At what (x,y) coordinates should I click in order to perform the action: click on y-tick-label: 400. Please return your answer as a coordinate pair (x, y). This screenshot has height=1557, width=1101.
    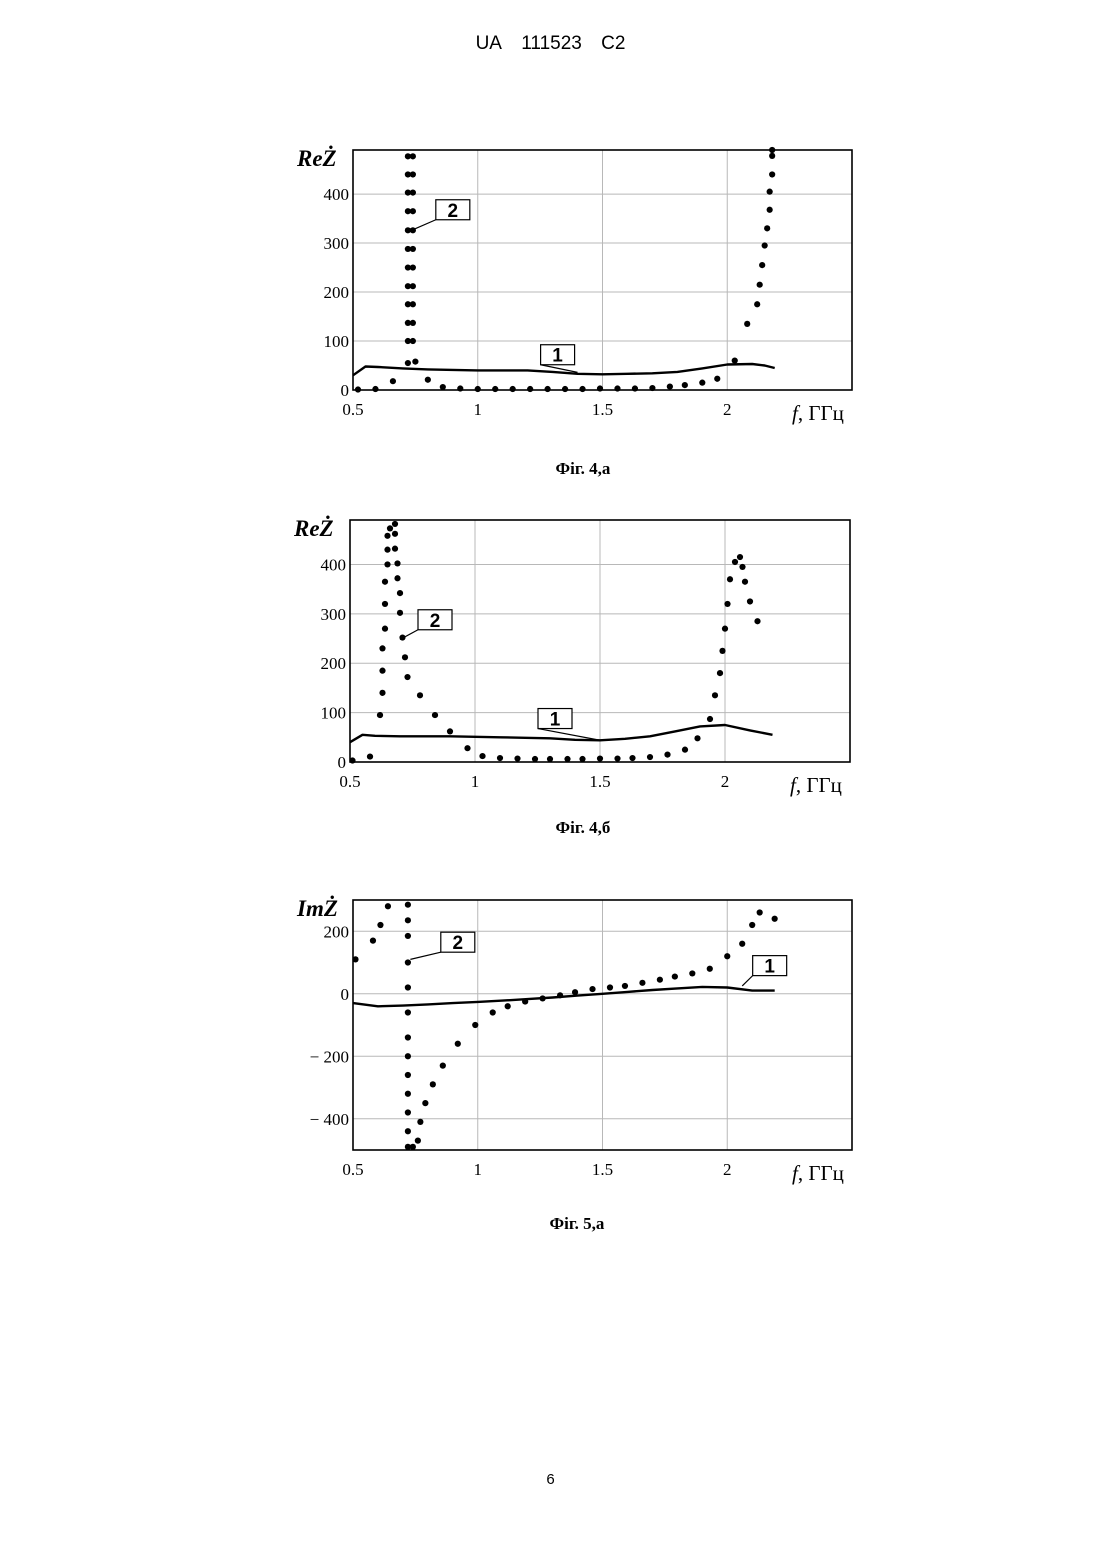
    Looking at the image, I should click on (337, 194).